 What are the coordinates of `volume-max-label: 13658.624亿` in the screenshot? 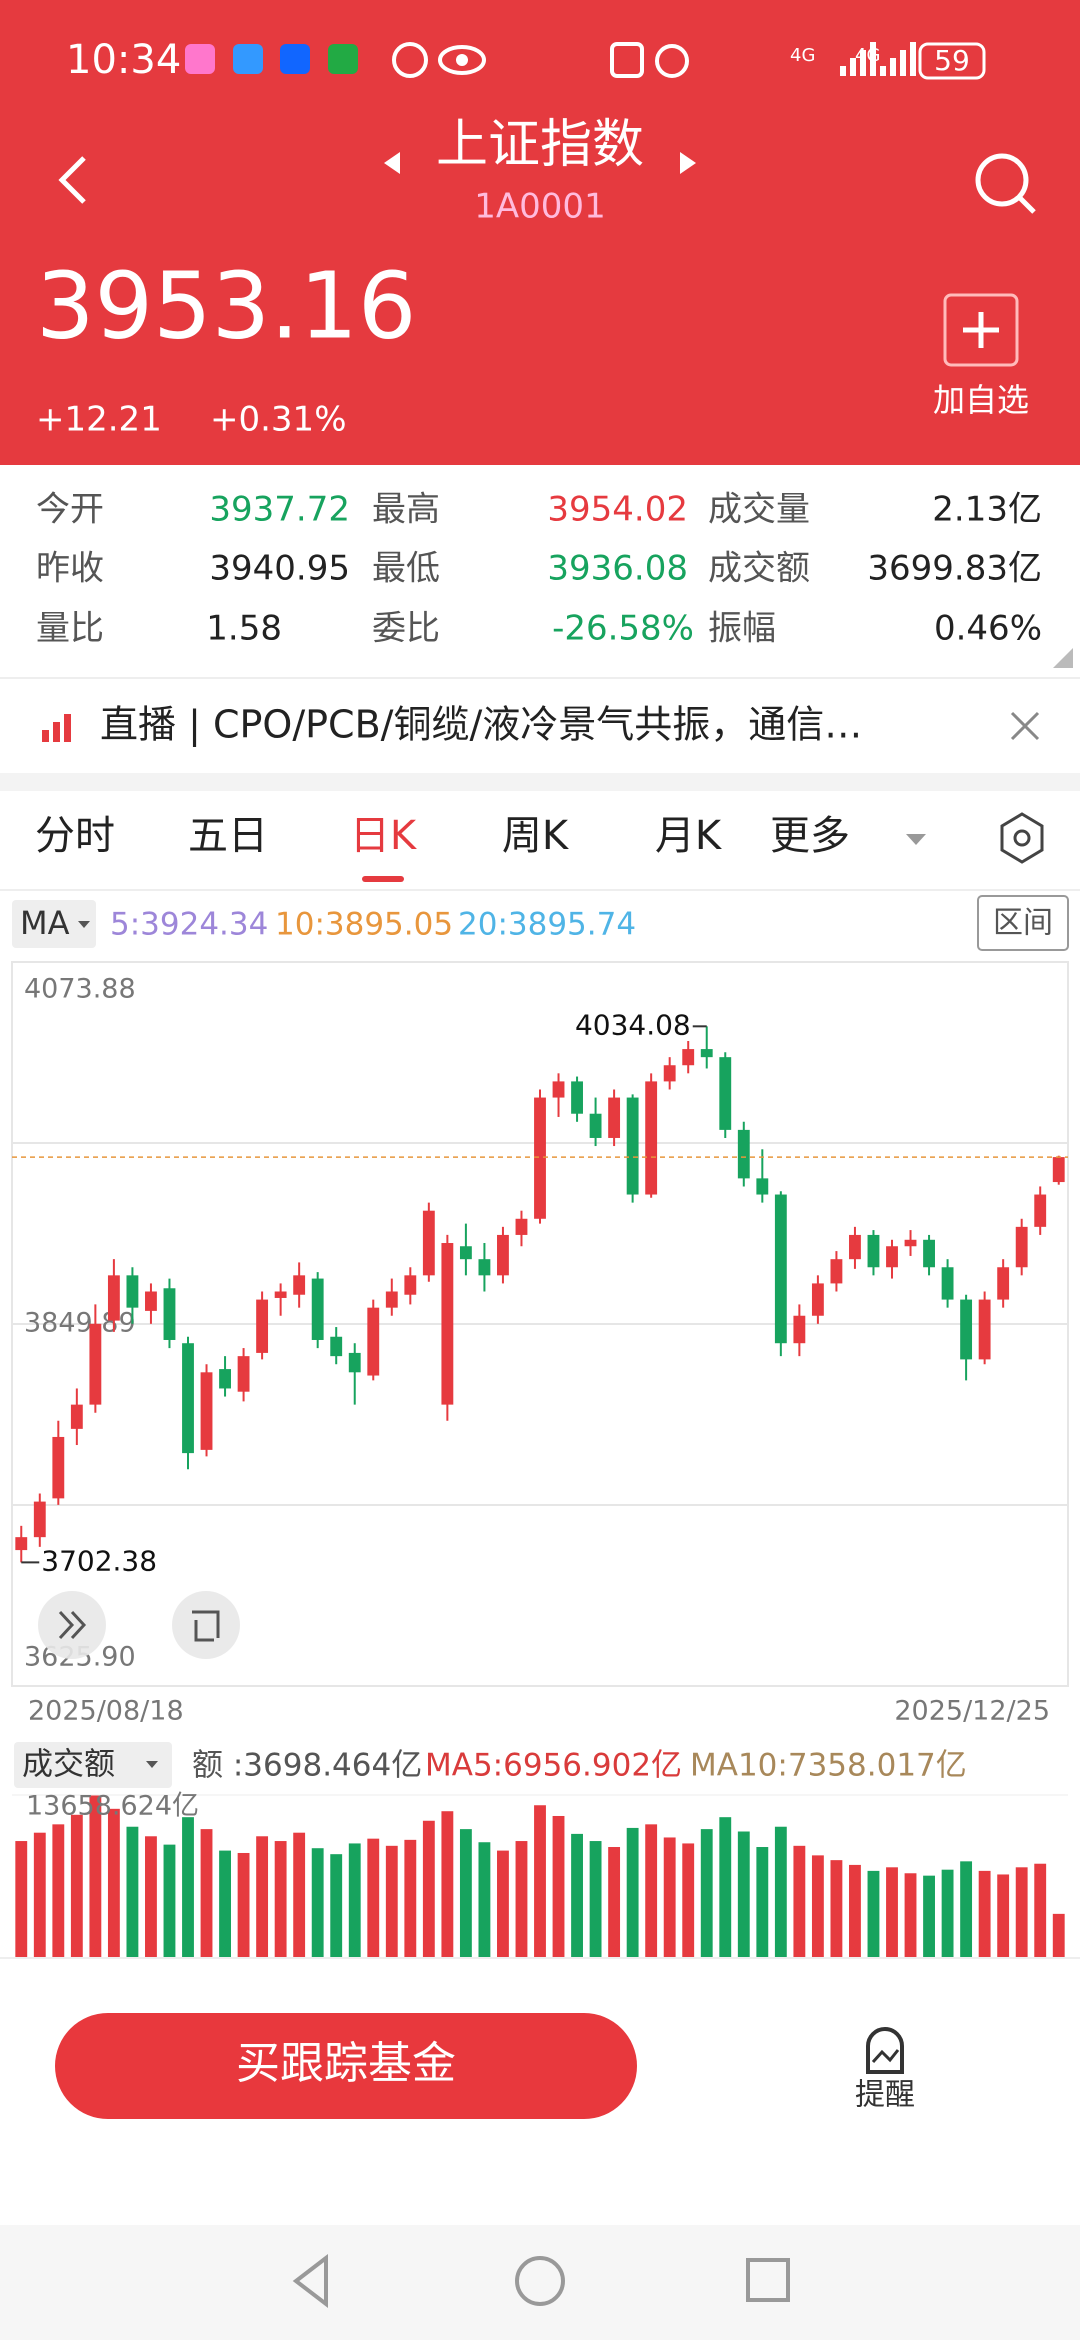 It's located at (112, 1806).